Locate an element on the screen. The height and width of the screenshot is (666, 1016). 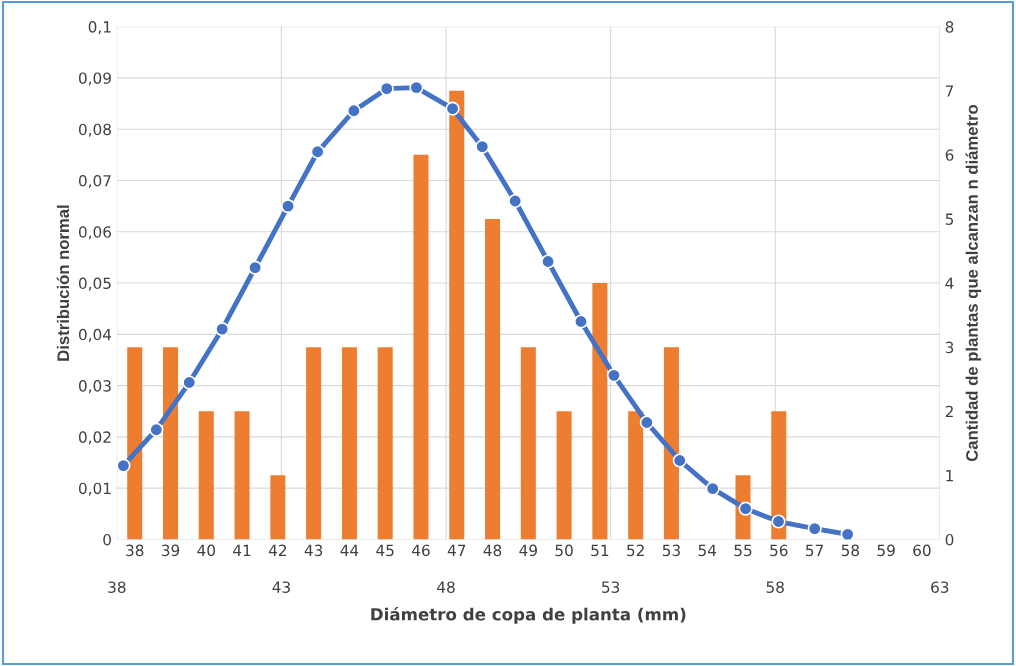
y-tick-label: 0,09 is located at coordinates (94, 79).